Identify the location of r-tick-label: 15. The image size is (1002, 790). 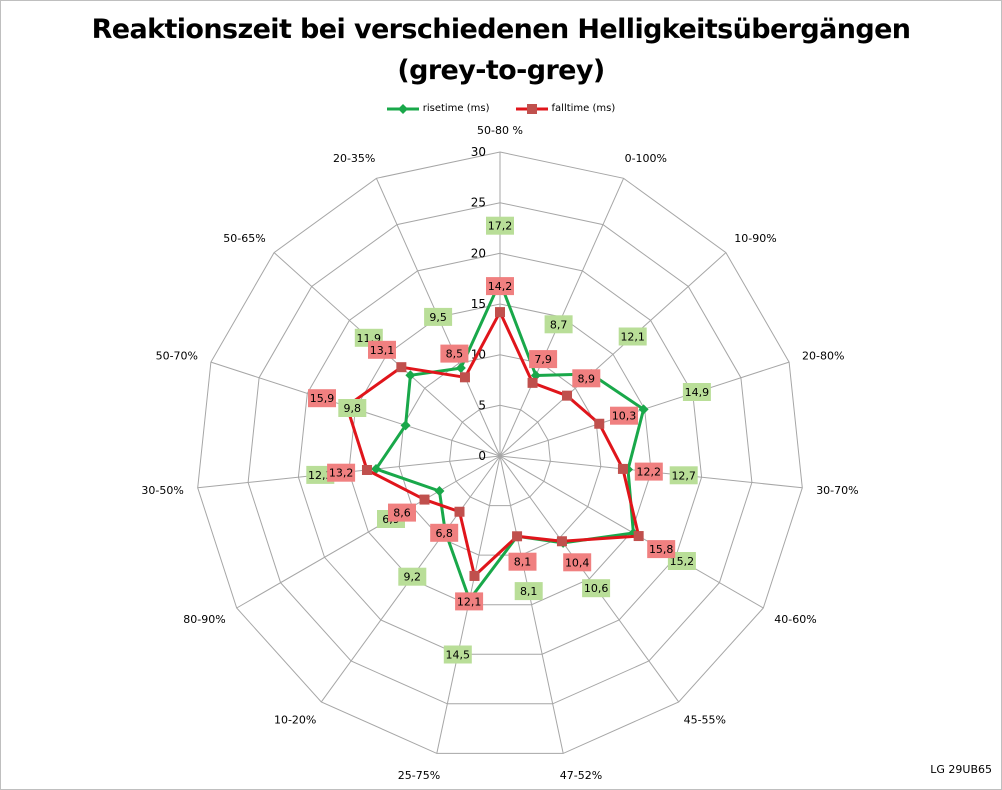
(478, 304).